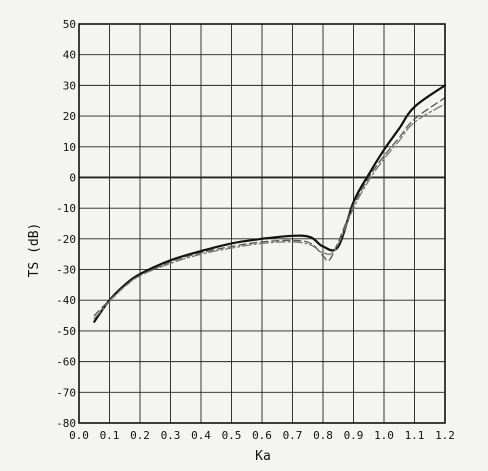  I want to click on y-tick-label: 30, so click(69, 85).